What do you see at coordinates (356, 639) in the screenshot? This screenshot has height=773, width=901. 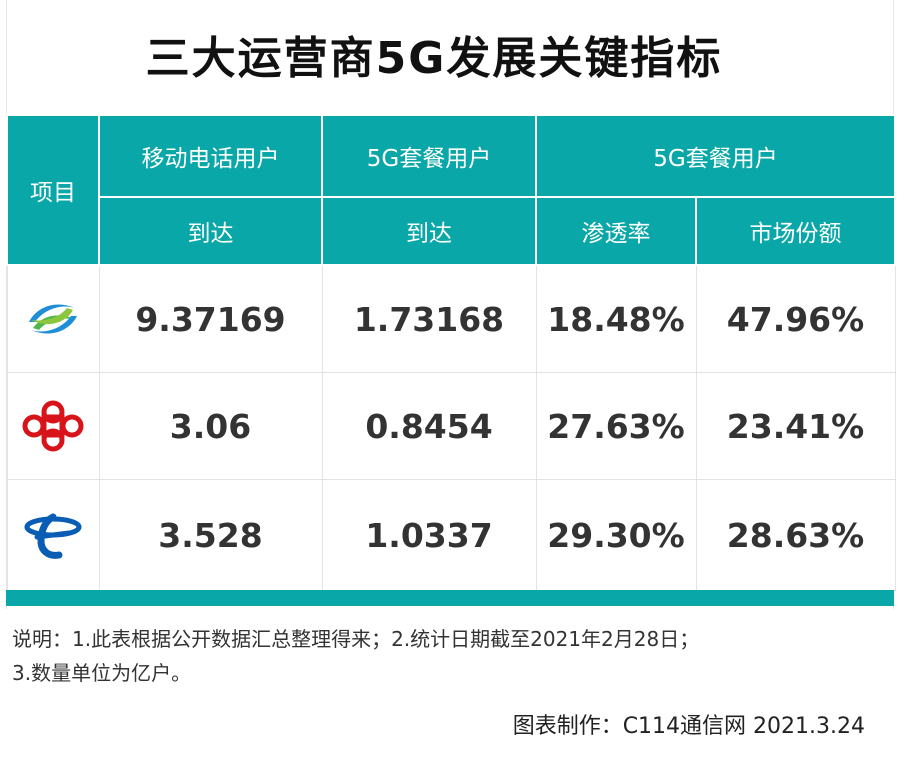 I see `footnote-line-1: 说明：1.此表根据公开数据汇总整理得来；2.统计日期截至2021年2月28日；` at bounding box center [356, 639].